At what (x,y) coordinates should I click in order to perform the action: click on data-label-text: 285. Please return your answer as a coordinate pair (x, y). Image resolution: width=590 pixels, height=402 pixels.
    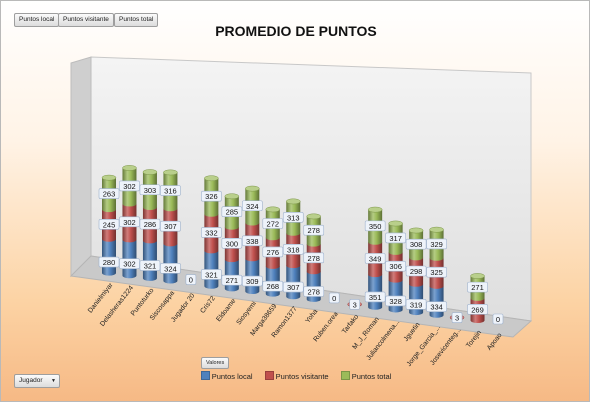
    Looking at the image, I should click on (232, 212).